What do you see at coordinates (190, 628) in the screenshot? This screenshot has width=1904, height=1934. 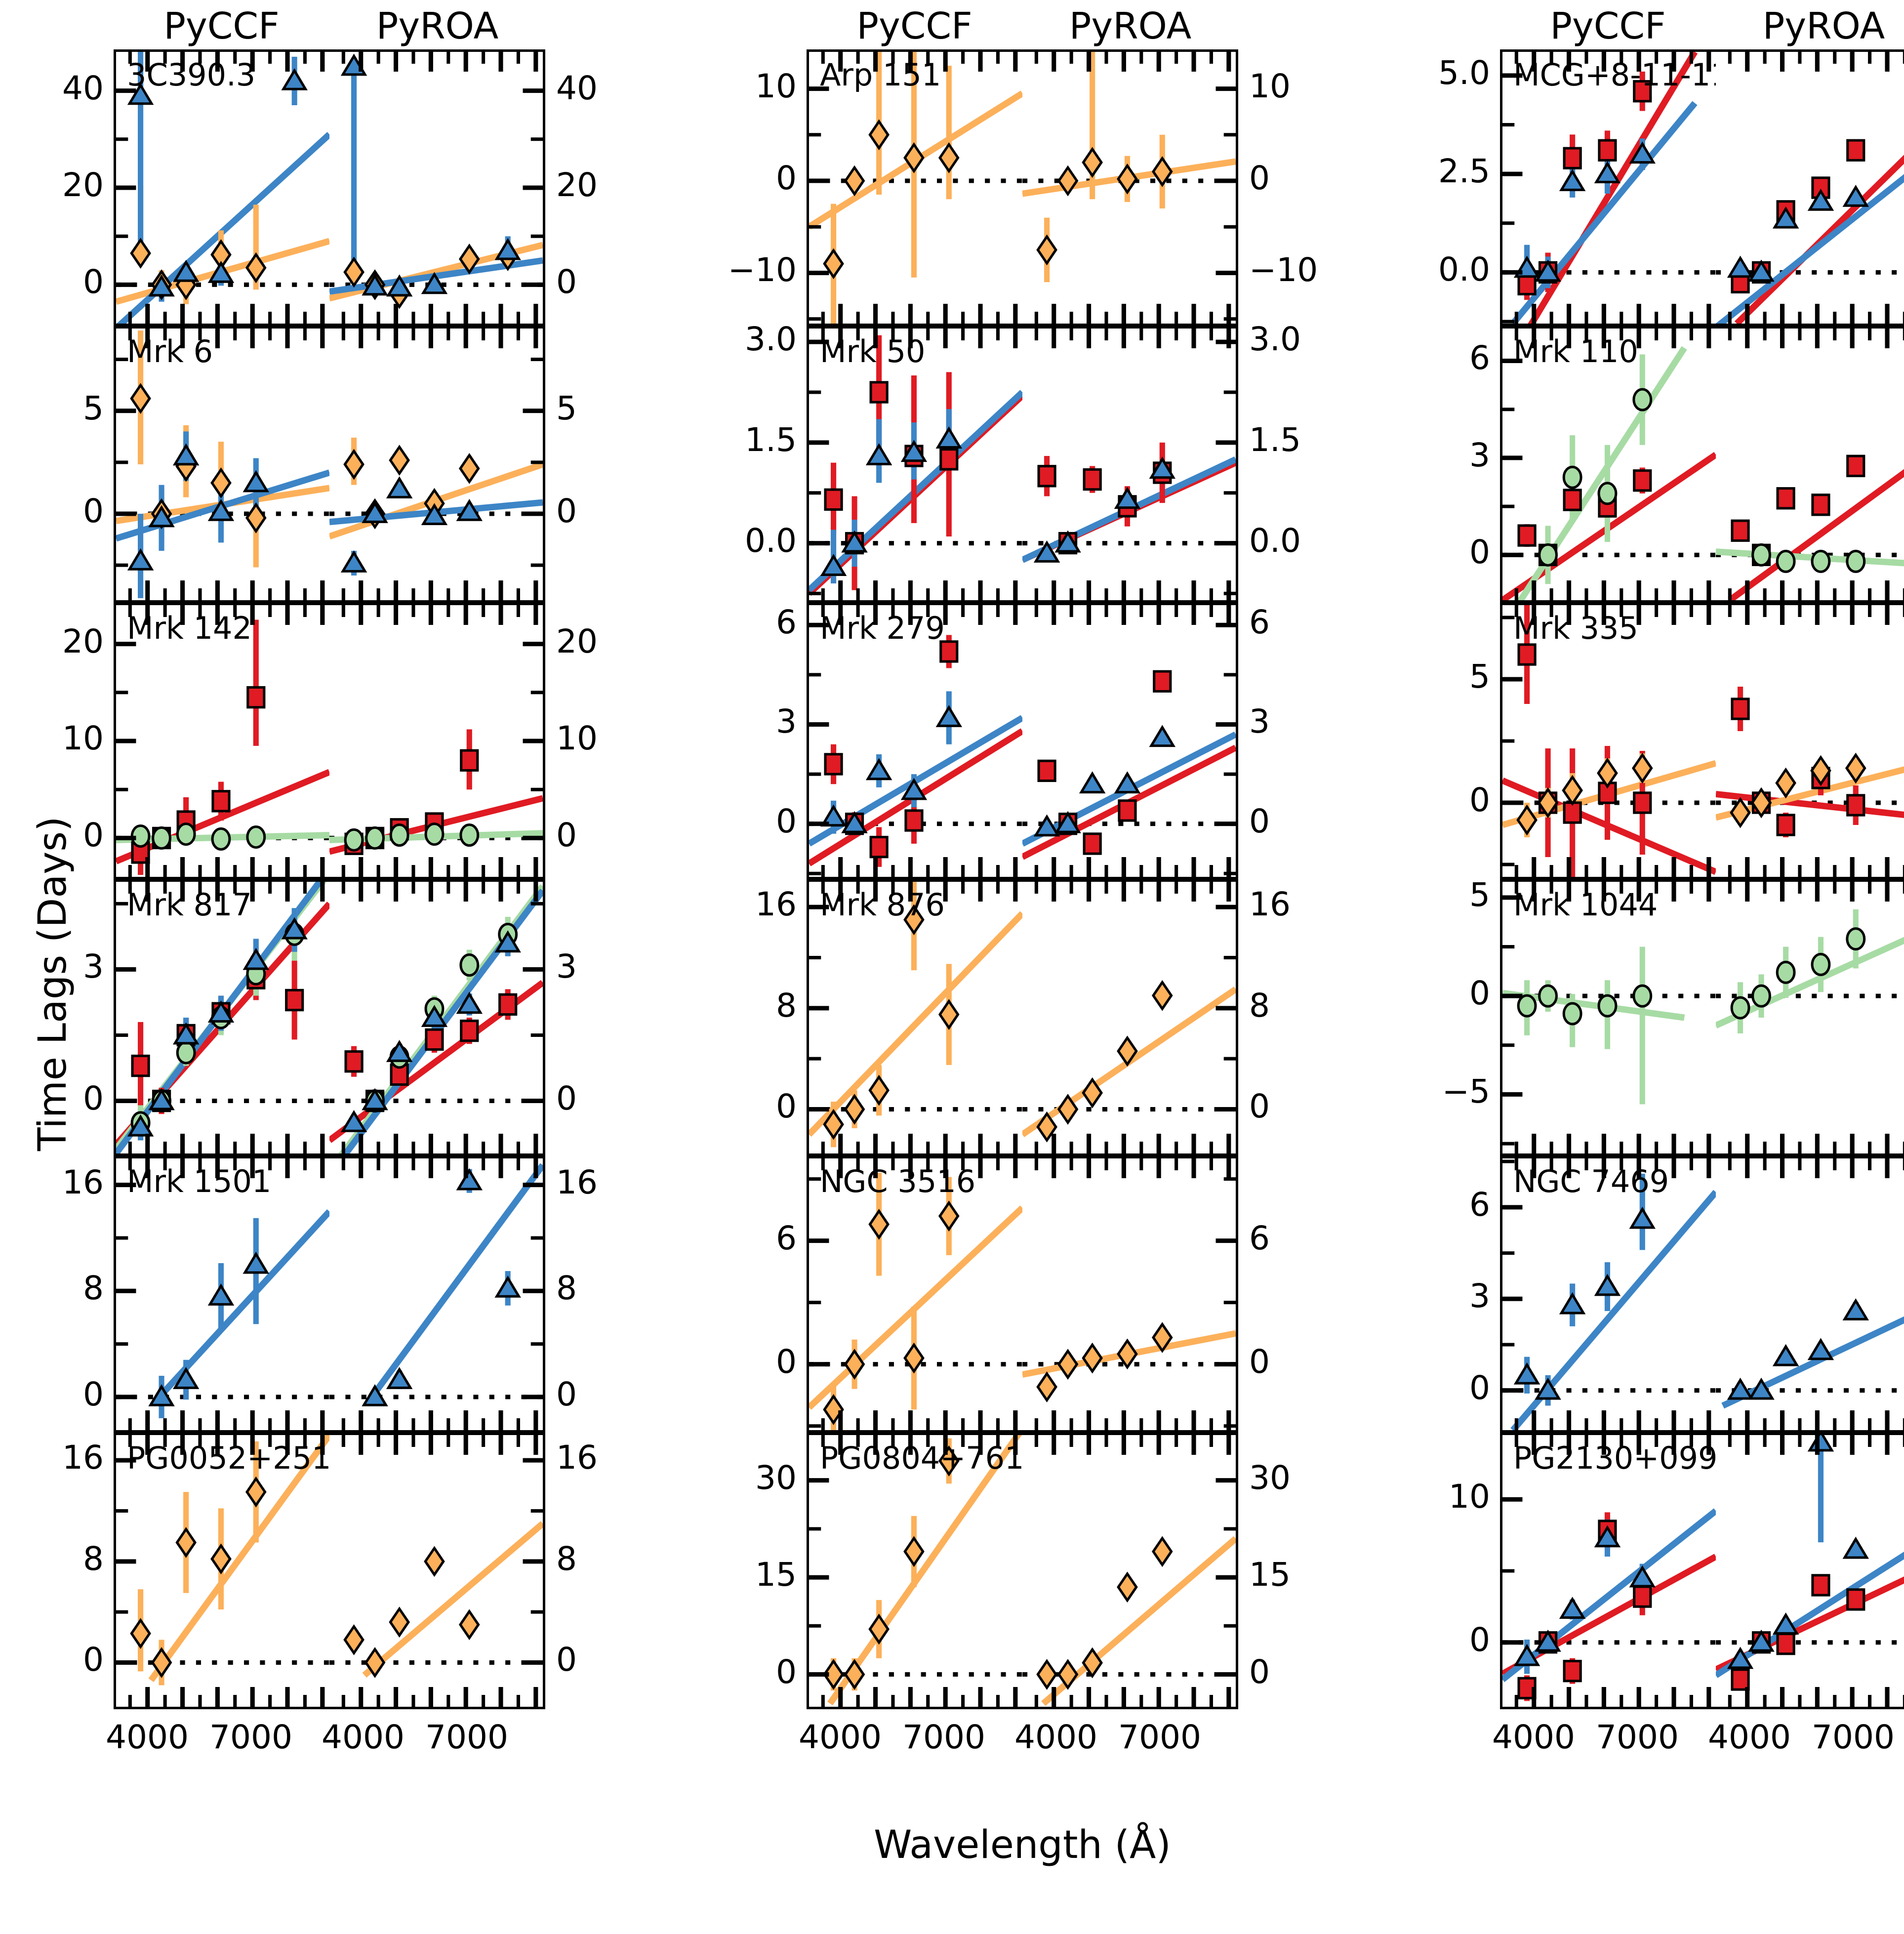 I see `panel-object-label: Mrk 142` at bounding box center [190, 628].